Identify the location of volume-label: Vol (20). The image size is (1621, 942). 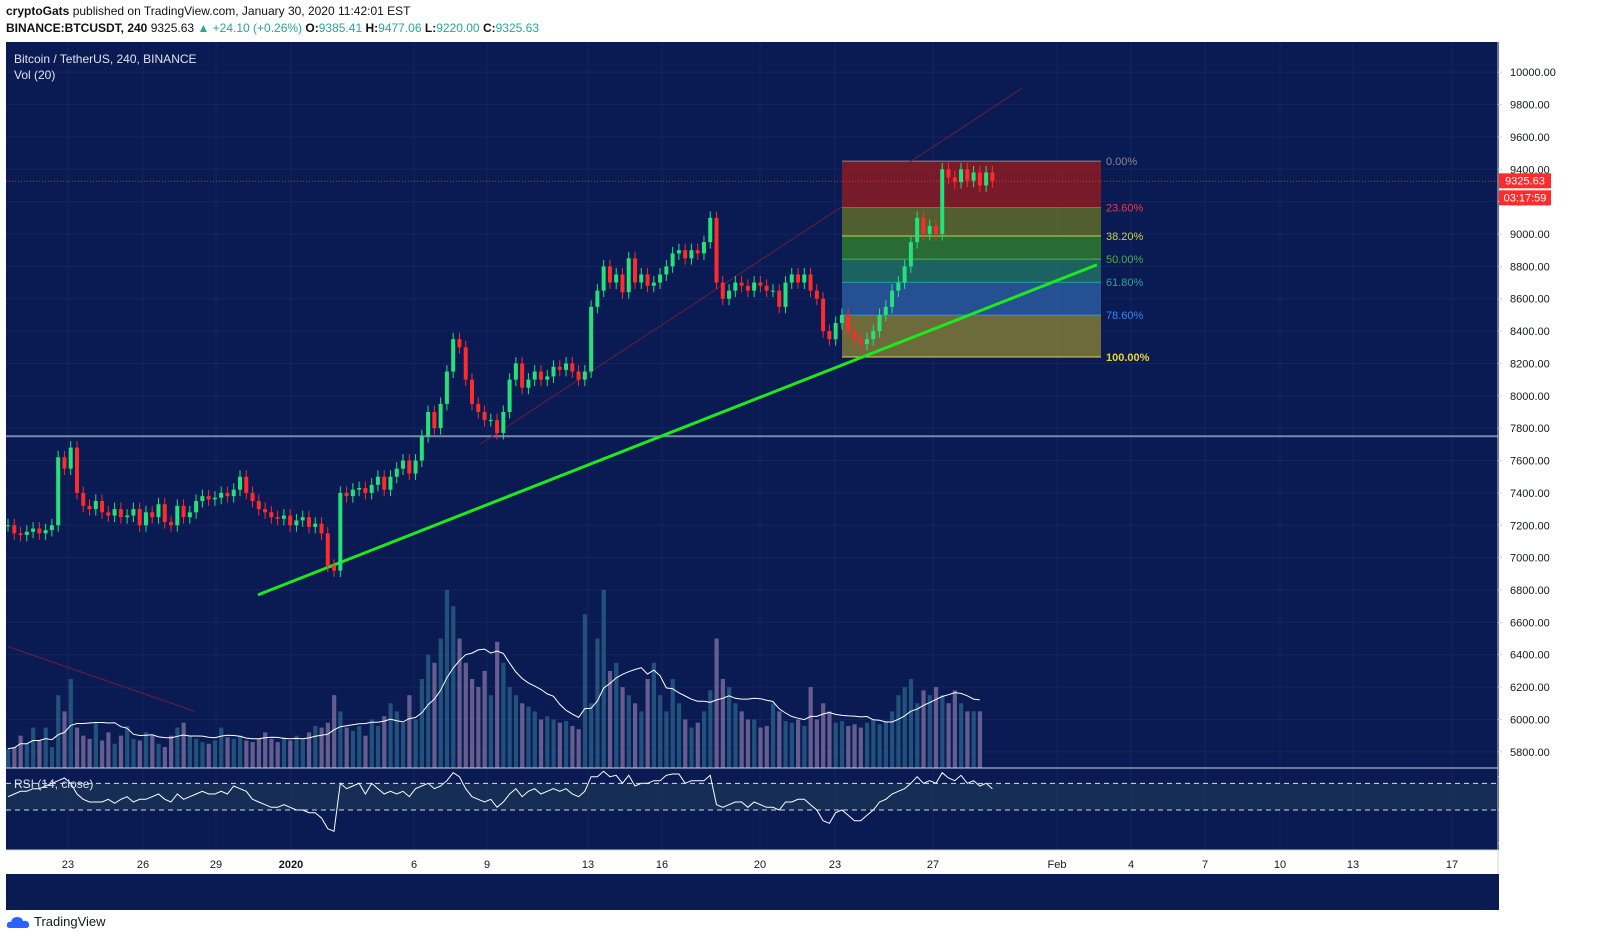
(34, 75).